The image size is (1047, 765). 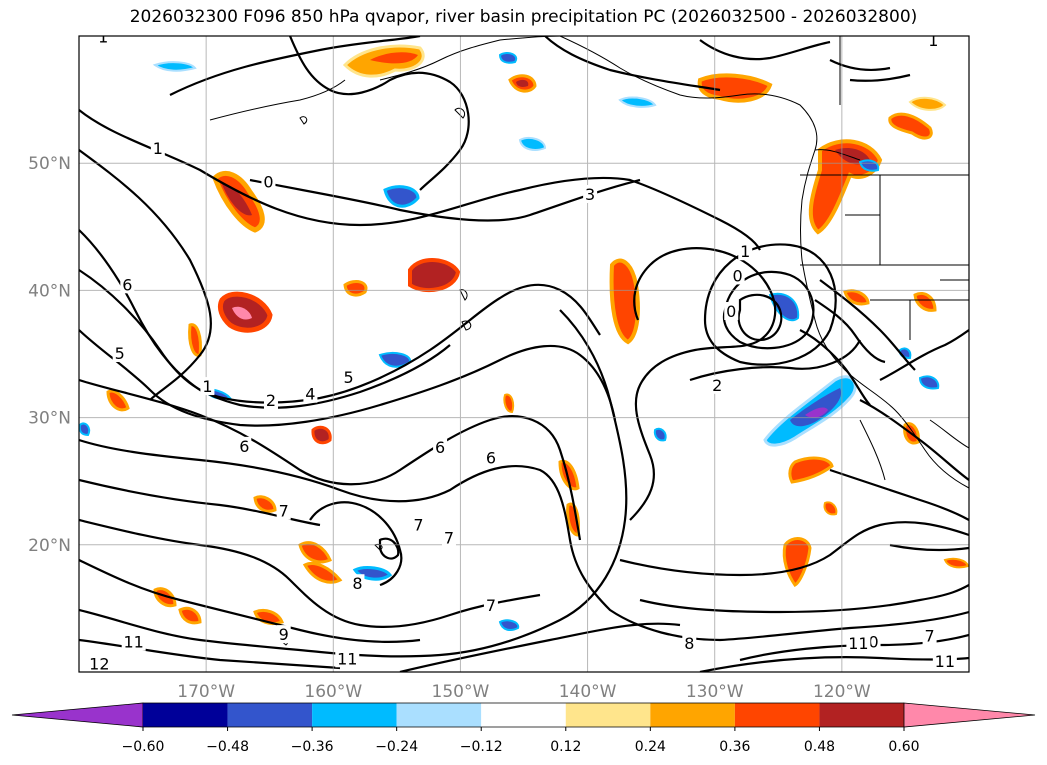 What do you see at coordinates (819, 747) in the screenshot?
I see `colorbar-tick-label: 0.48` at bounding box center [819, 747].